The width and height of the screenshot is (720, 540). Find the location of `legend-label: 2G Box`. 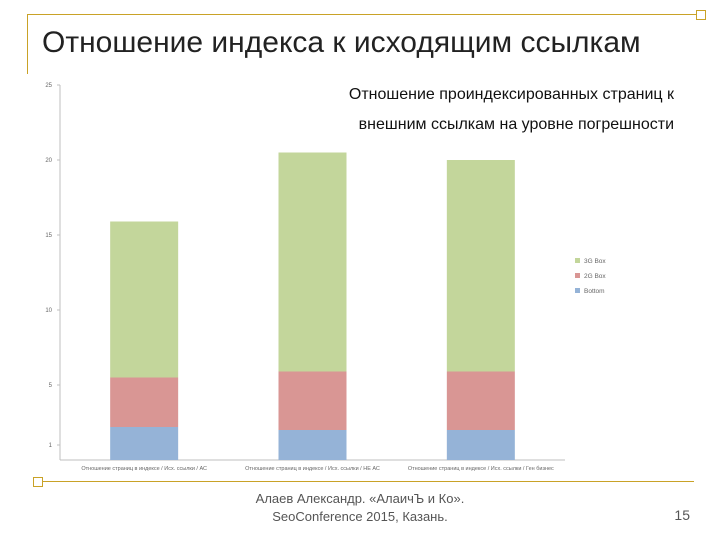

legend-label: 2G Box is located at coordinates (595, 276).